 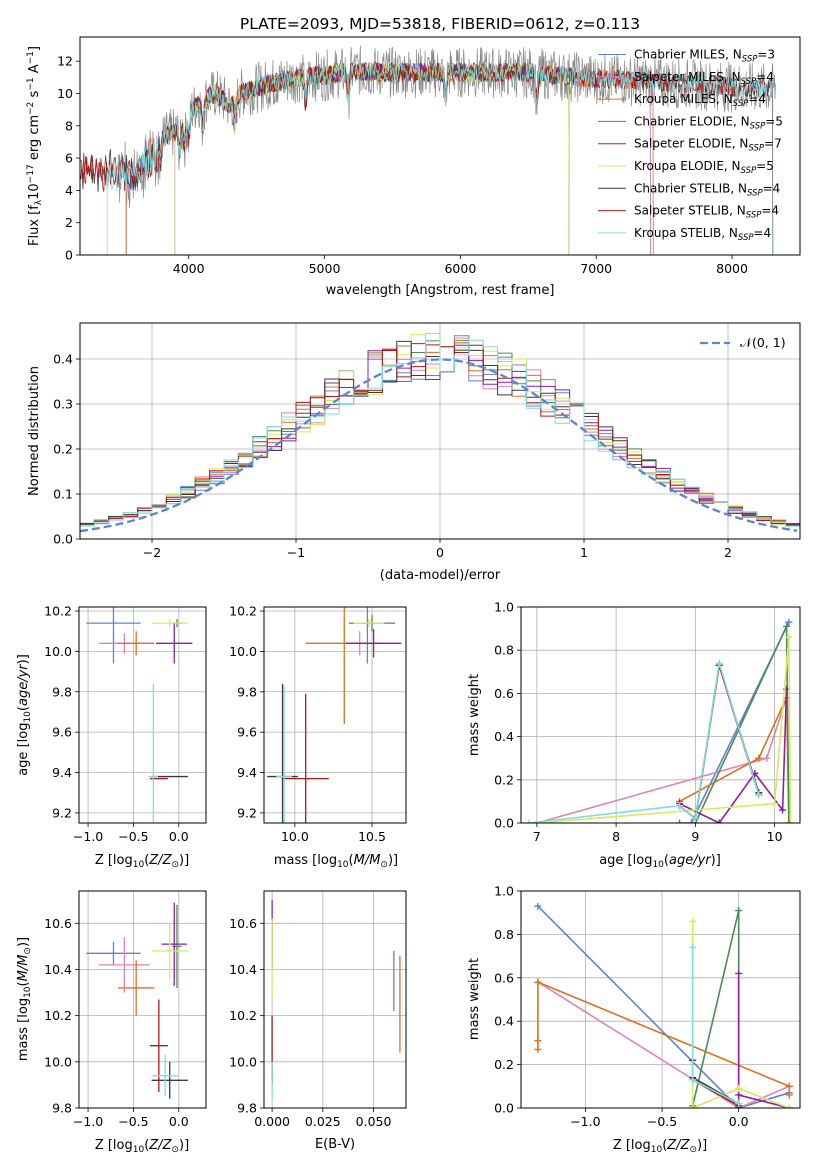 I want to click on legend-label-part: Salpeter ELODIE, N, so click(x=691, y=144).